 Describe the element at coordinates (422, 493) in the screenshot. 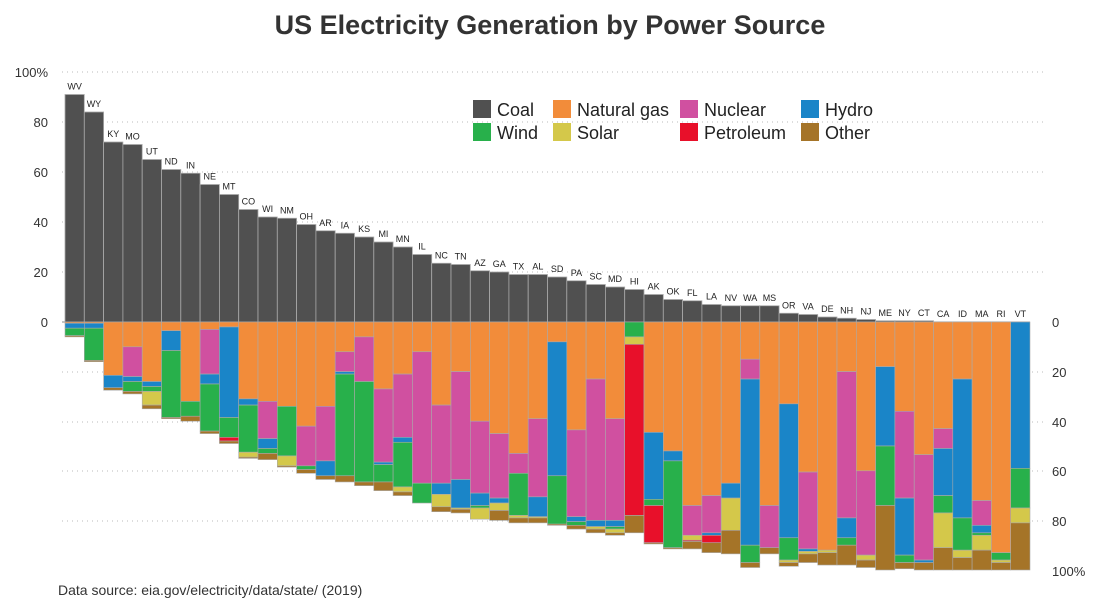

I see `bar-wind-il` at that location.